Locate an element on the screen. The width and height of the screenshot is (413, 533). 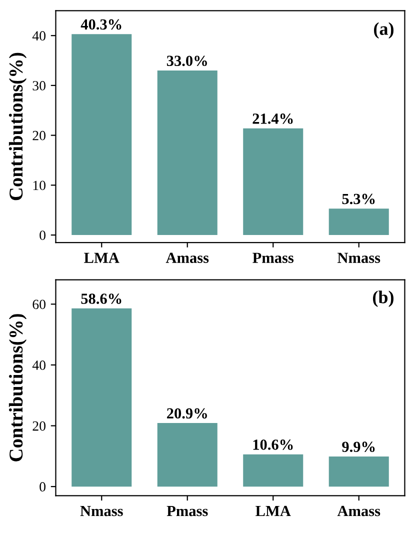
data-label: 58.6% is located at coordinates (101, 299).